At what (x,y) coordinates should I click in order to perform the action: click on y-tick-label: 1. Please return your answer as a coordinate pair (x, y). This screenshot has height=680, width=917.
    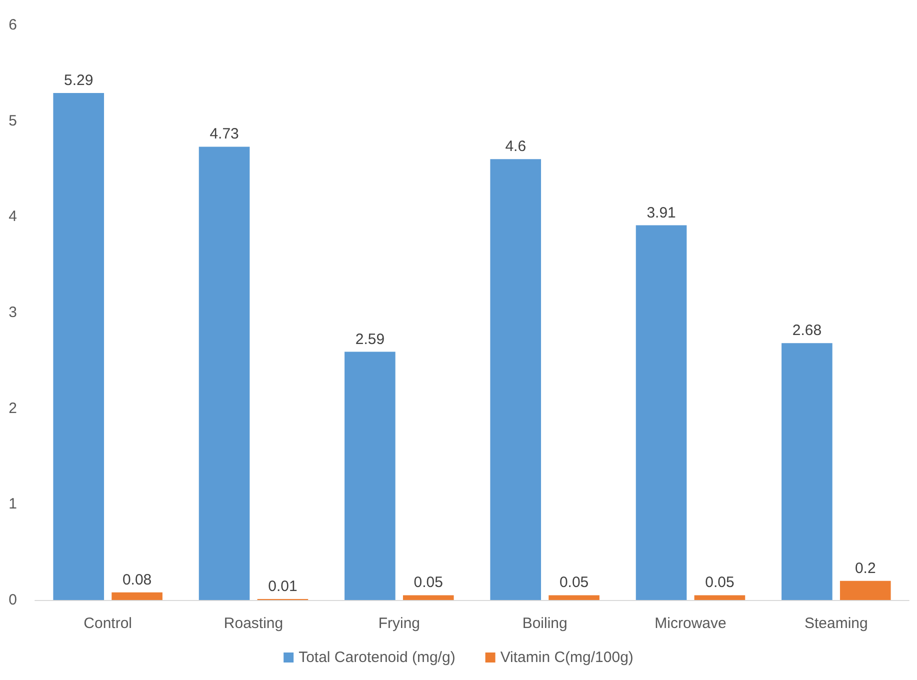
    Looking at the image, I should click on (12, 504).